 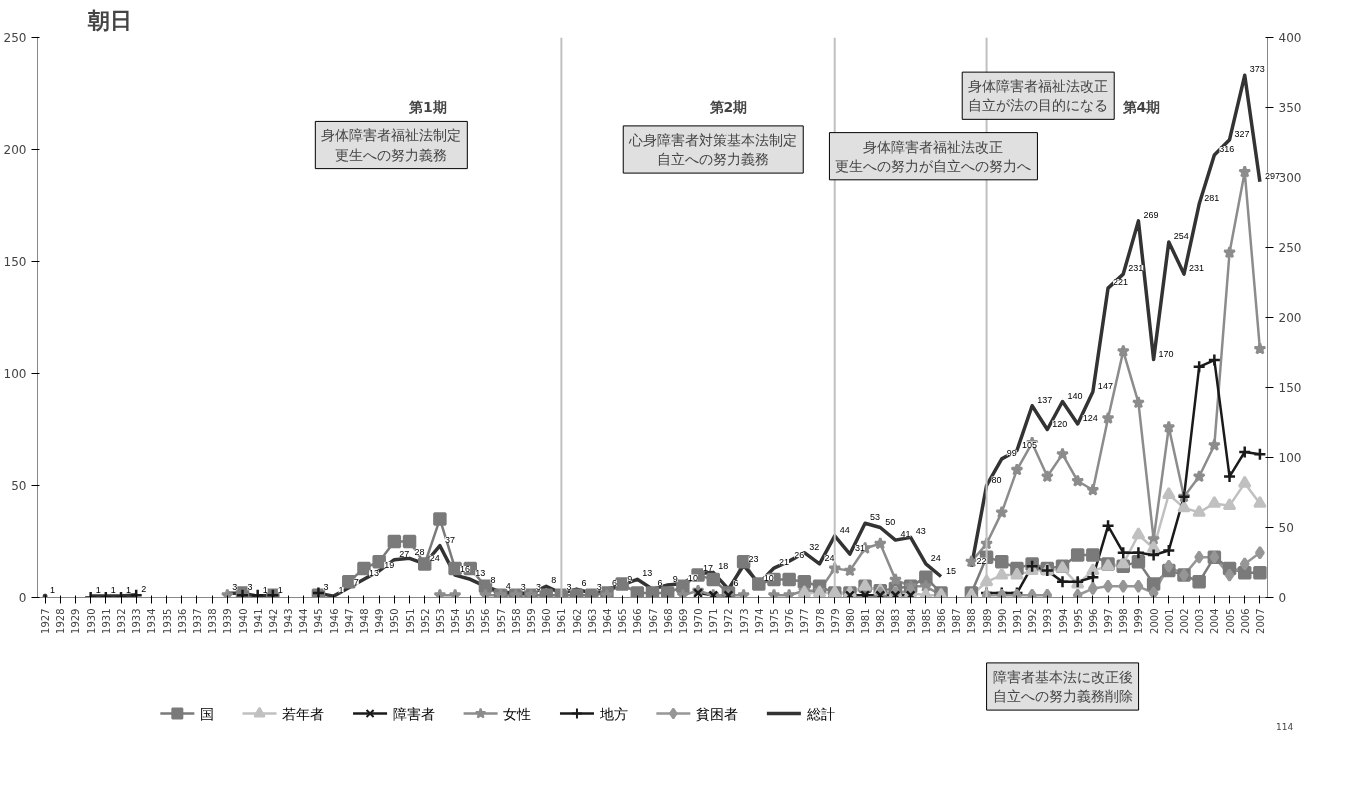 I want to click on data-label: 4, so click(x=508, y=585).